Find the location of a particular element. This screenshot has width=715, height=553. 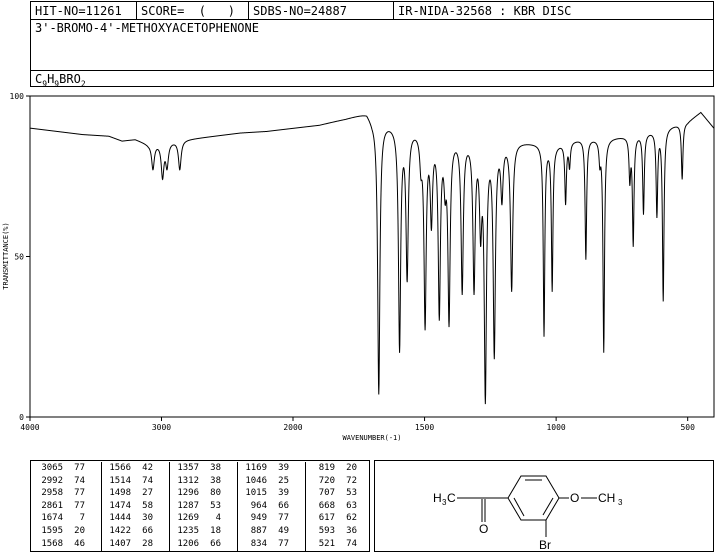

peak-table-row: 1269 4 is located at coordinates (197, 518).